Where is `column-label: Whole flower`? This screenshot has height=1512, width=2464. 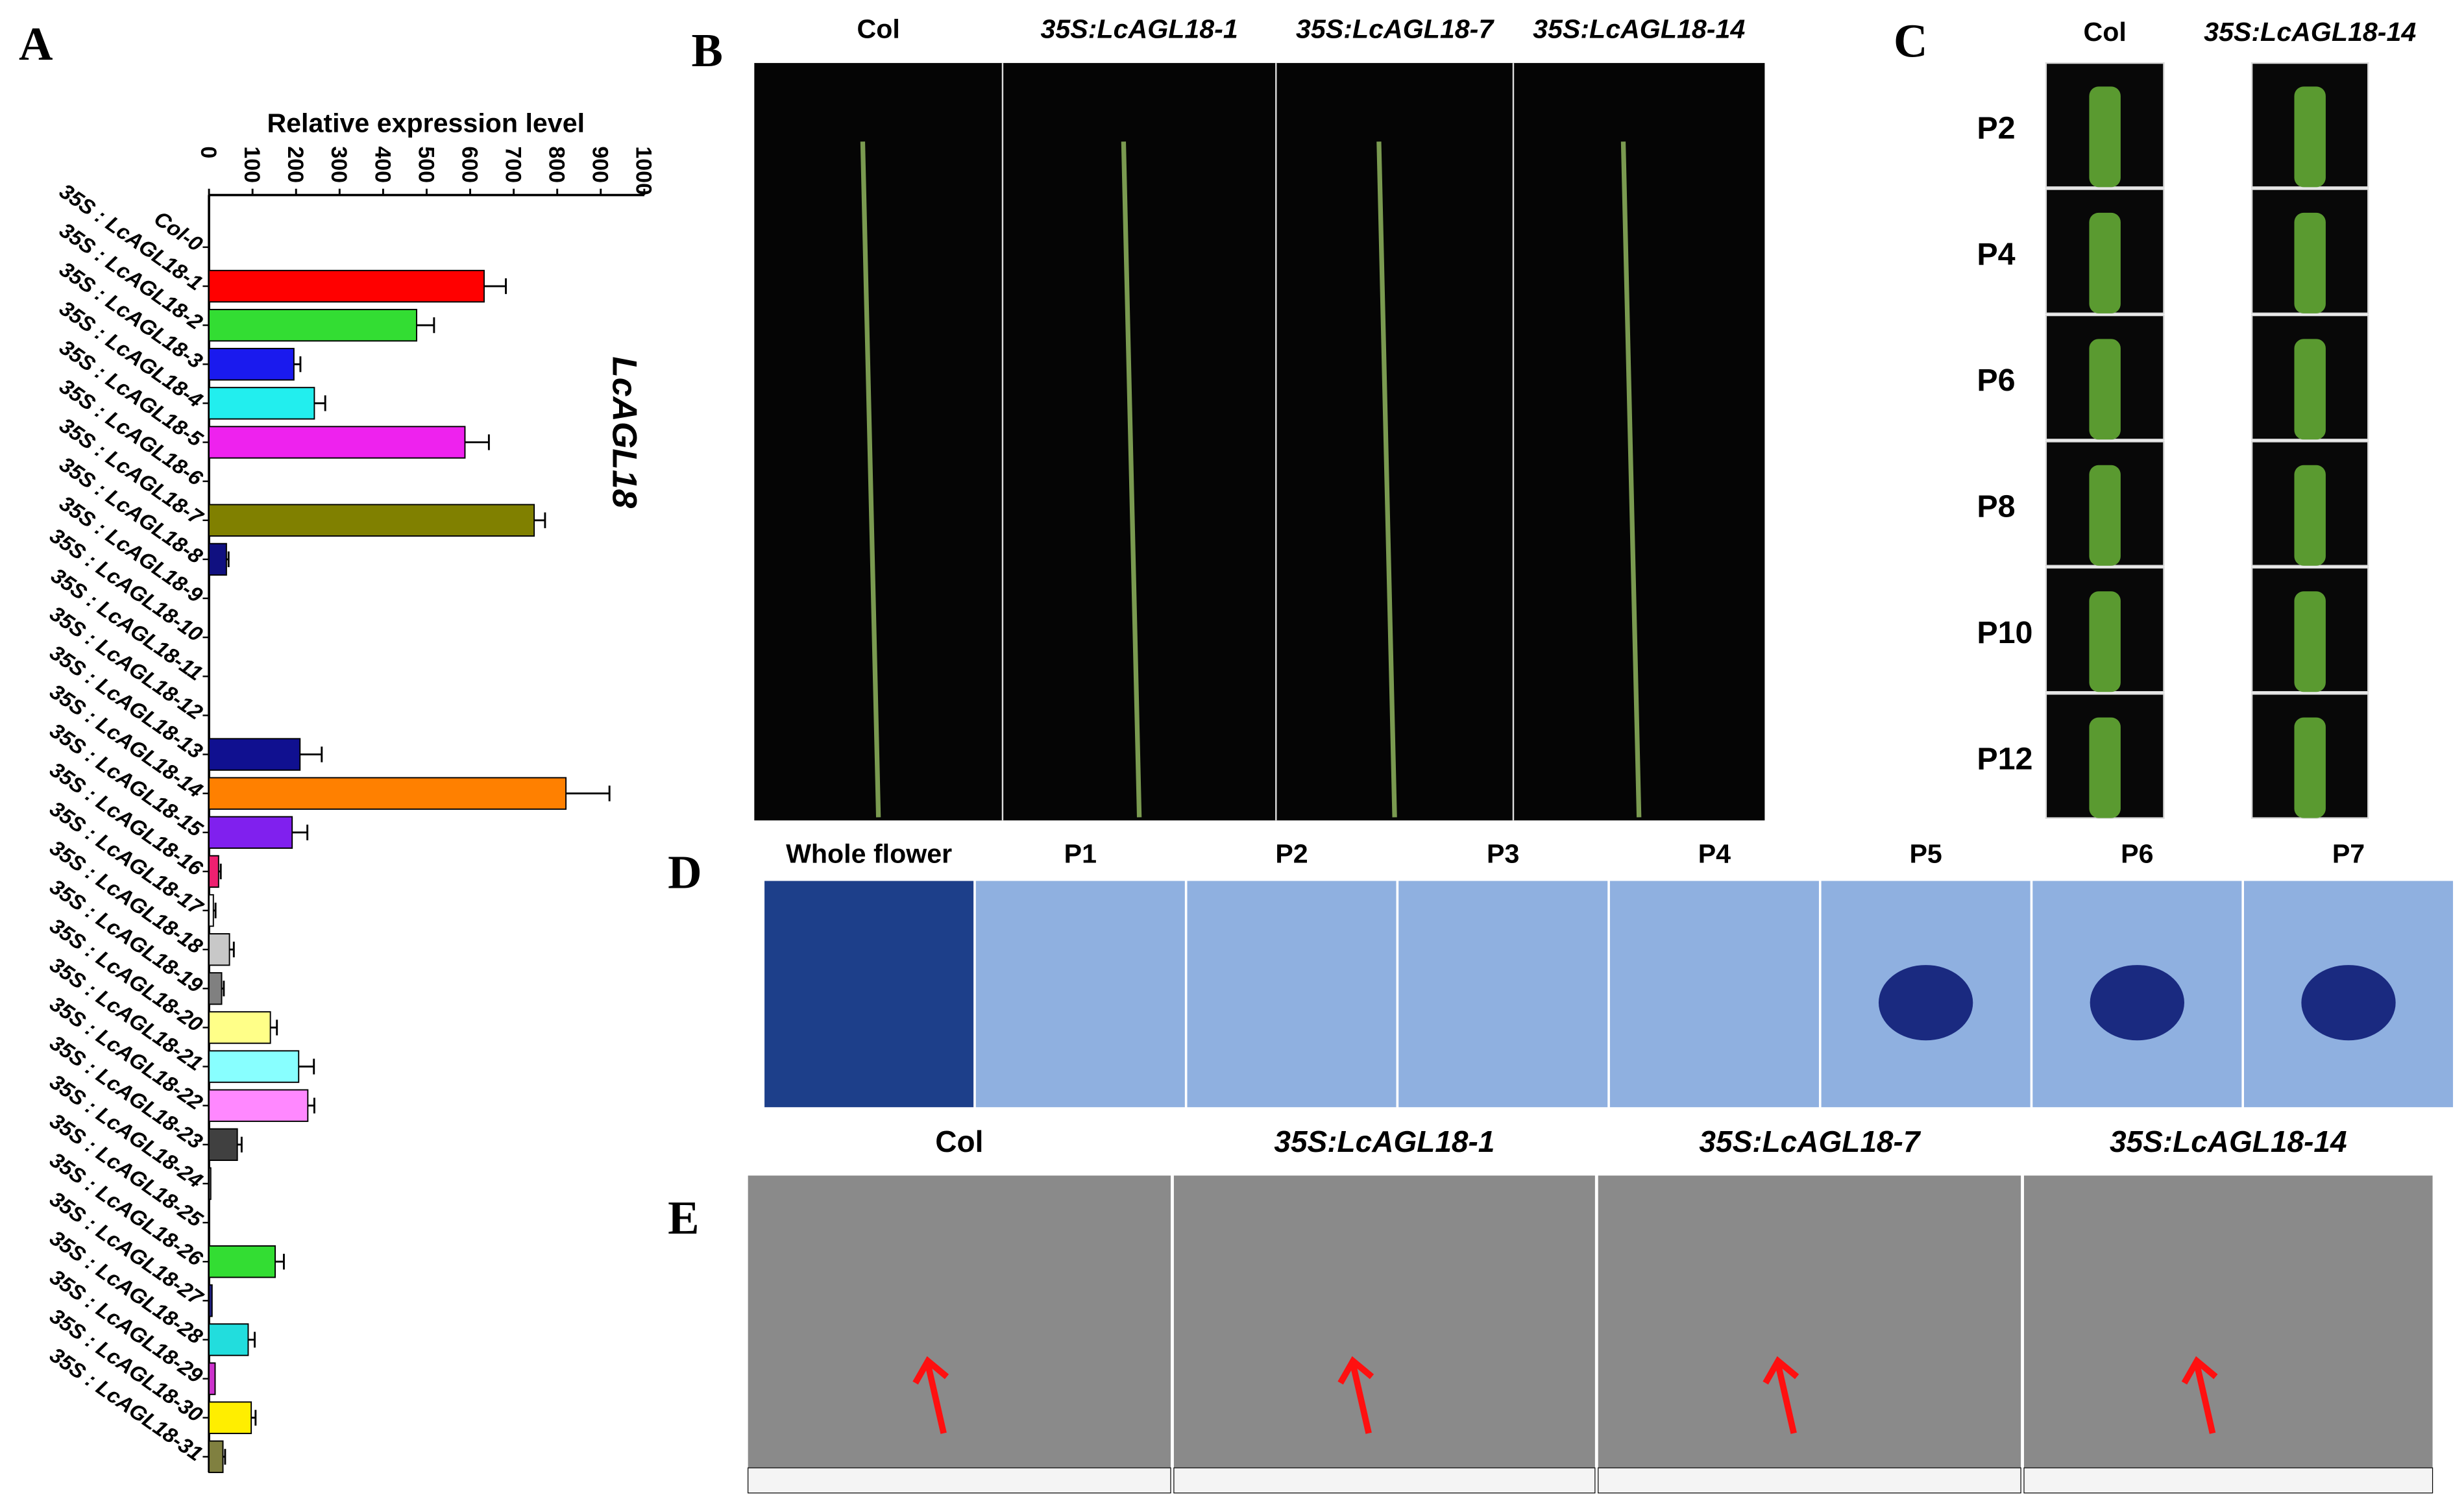
column-label: Whole flower is located at coordinates (869, 854).